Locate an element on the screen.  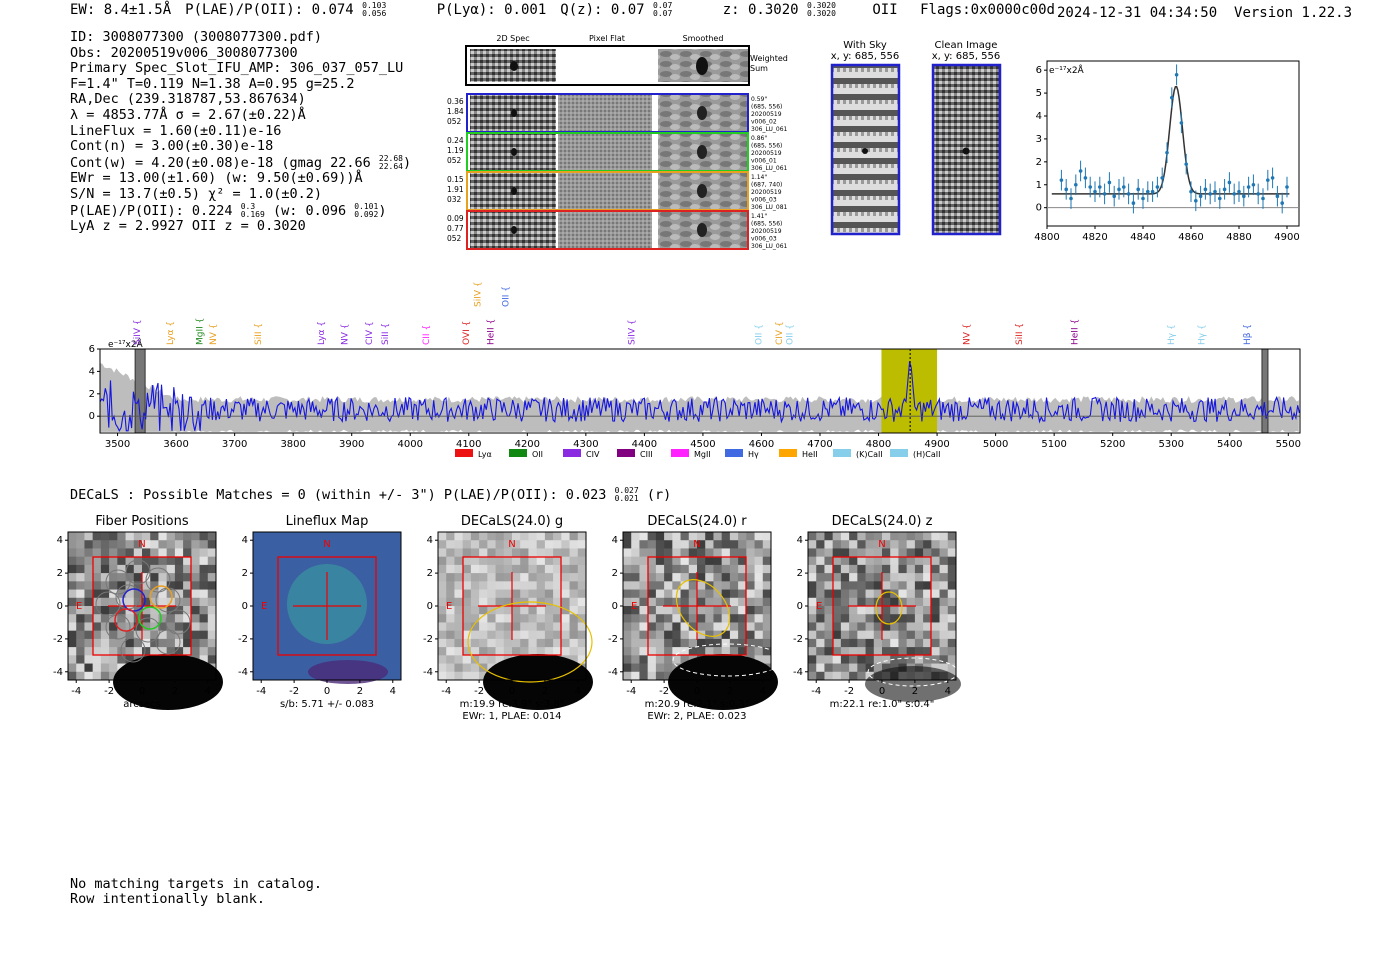
legend-swatch is located at coordinates (680, 453).